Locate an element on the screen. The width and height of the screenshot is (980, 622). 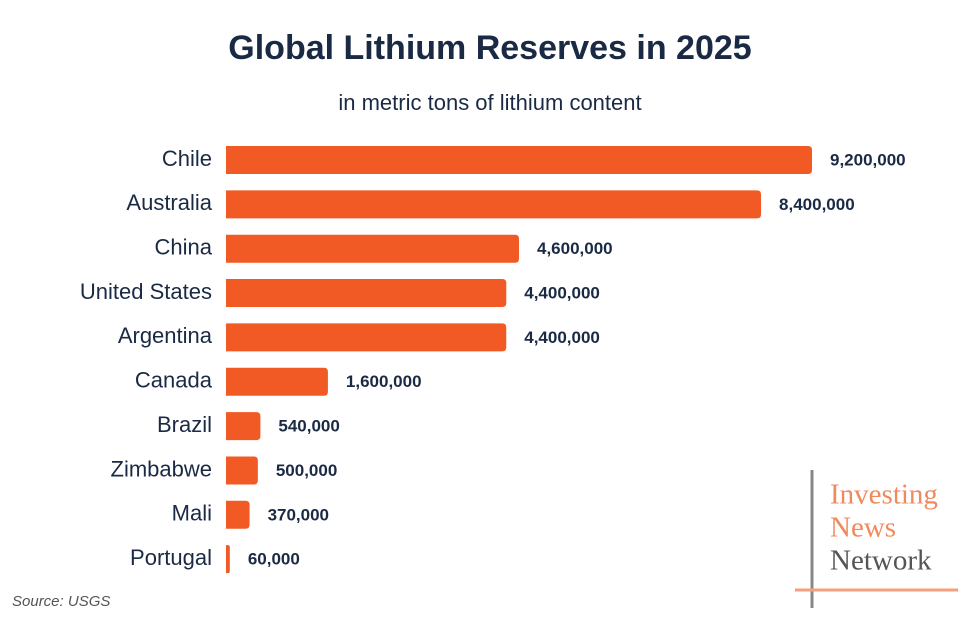
logo-text: News is located at coordinates (863, 528).